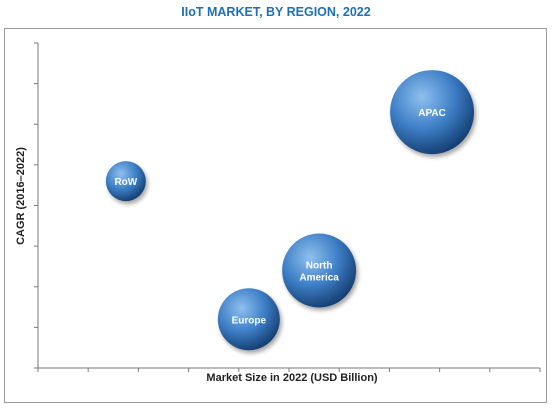 Image resolution: width=552 pixels, height=409 pixels. What do you see at coordinates (291, 378) in the screenshot?
I see `x-axis-label: Market Size in 2022 (USD Billion)` at bounding box center [291, 378].